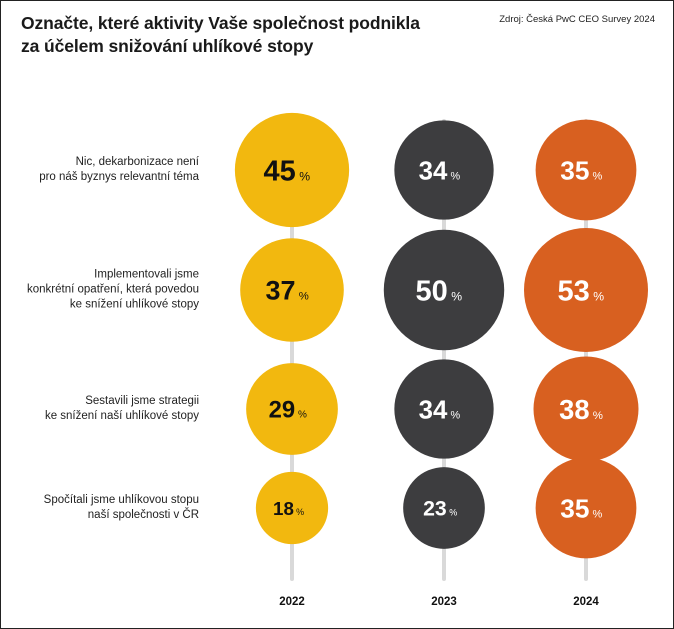 The width and height of the screenshot is (674, 629). I want to click on value-label-row4-2022: 18%, so click(288, 508).